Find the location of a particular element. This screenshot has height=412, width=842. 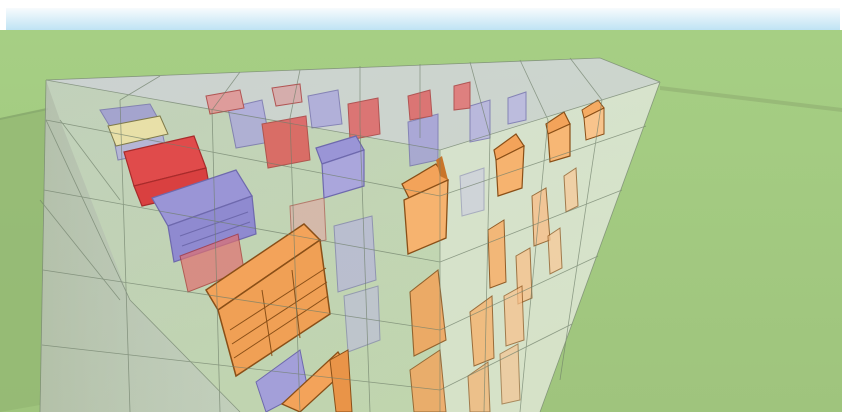

ground-shadow is located at coordinates (23, 260).